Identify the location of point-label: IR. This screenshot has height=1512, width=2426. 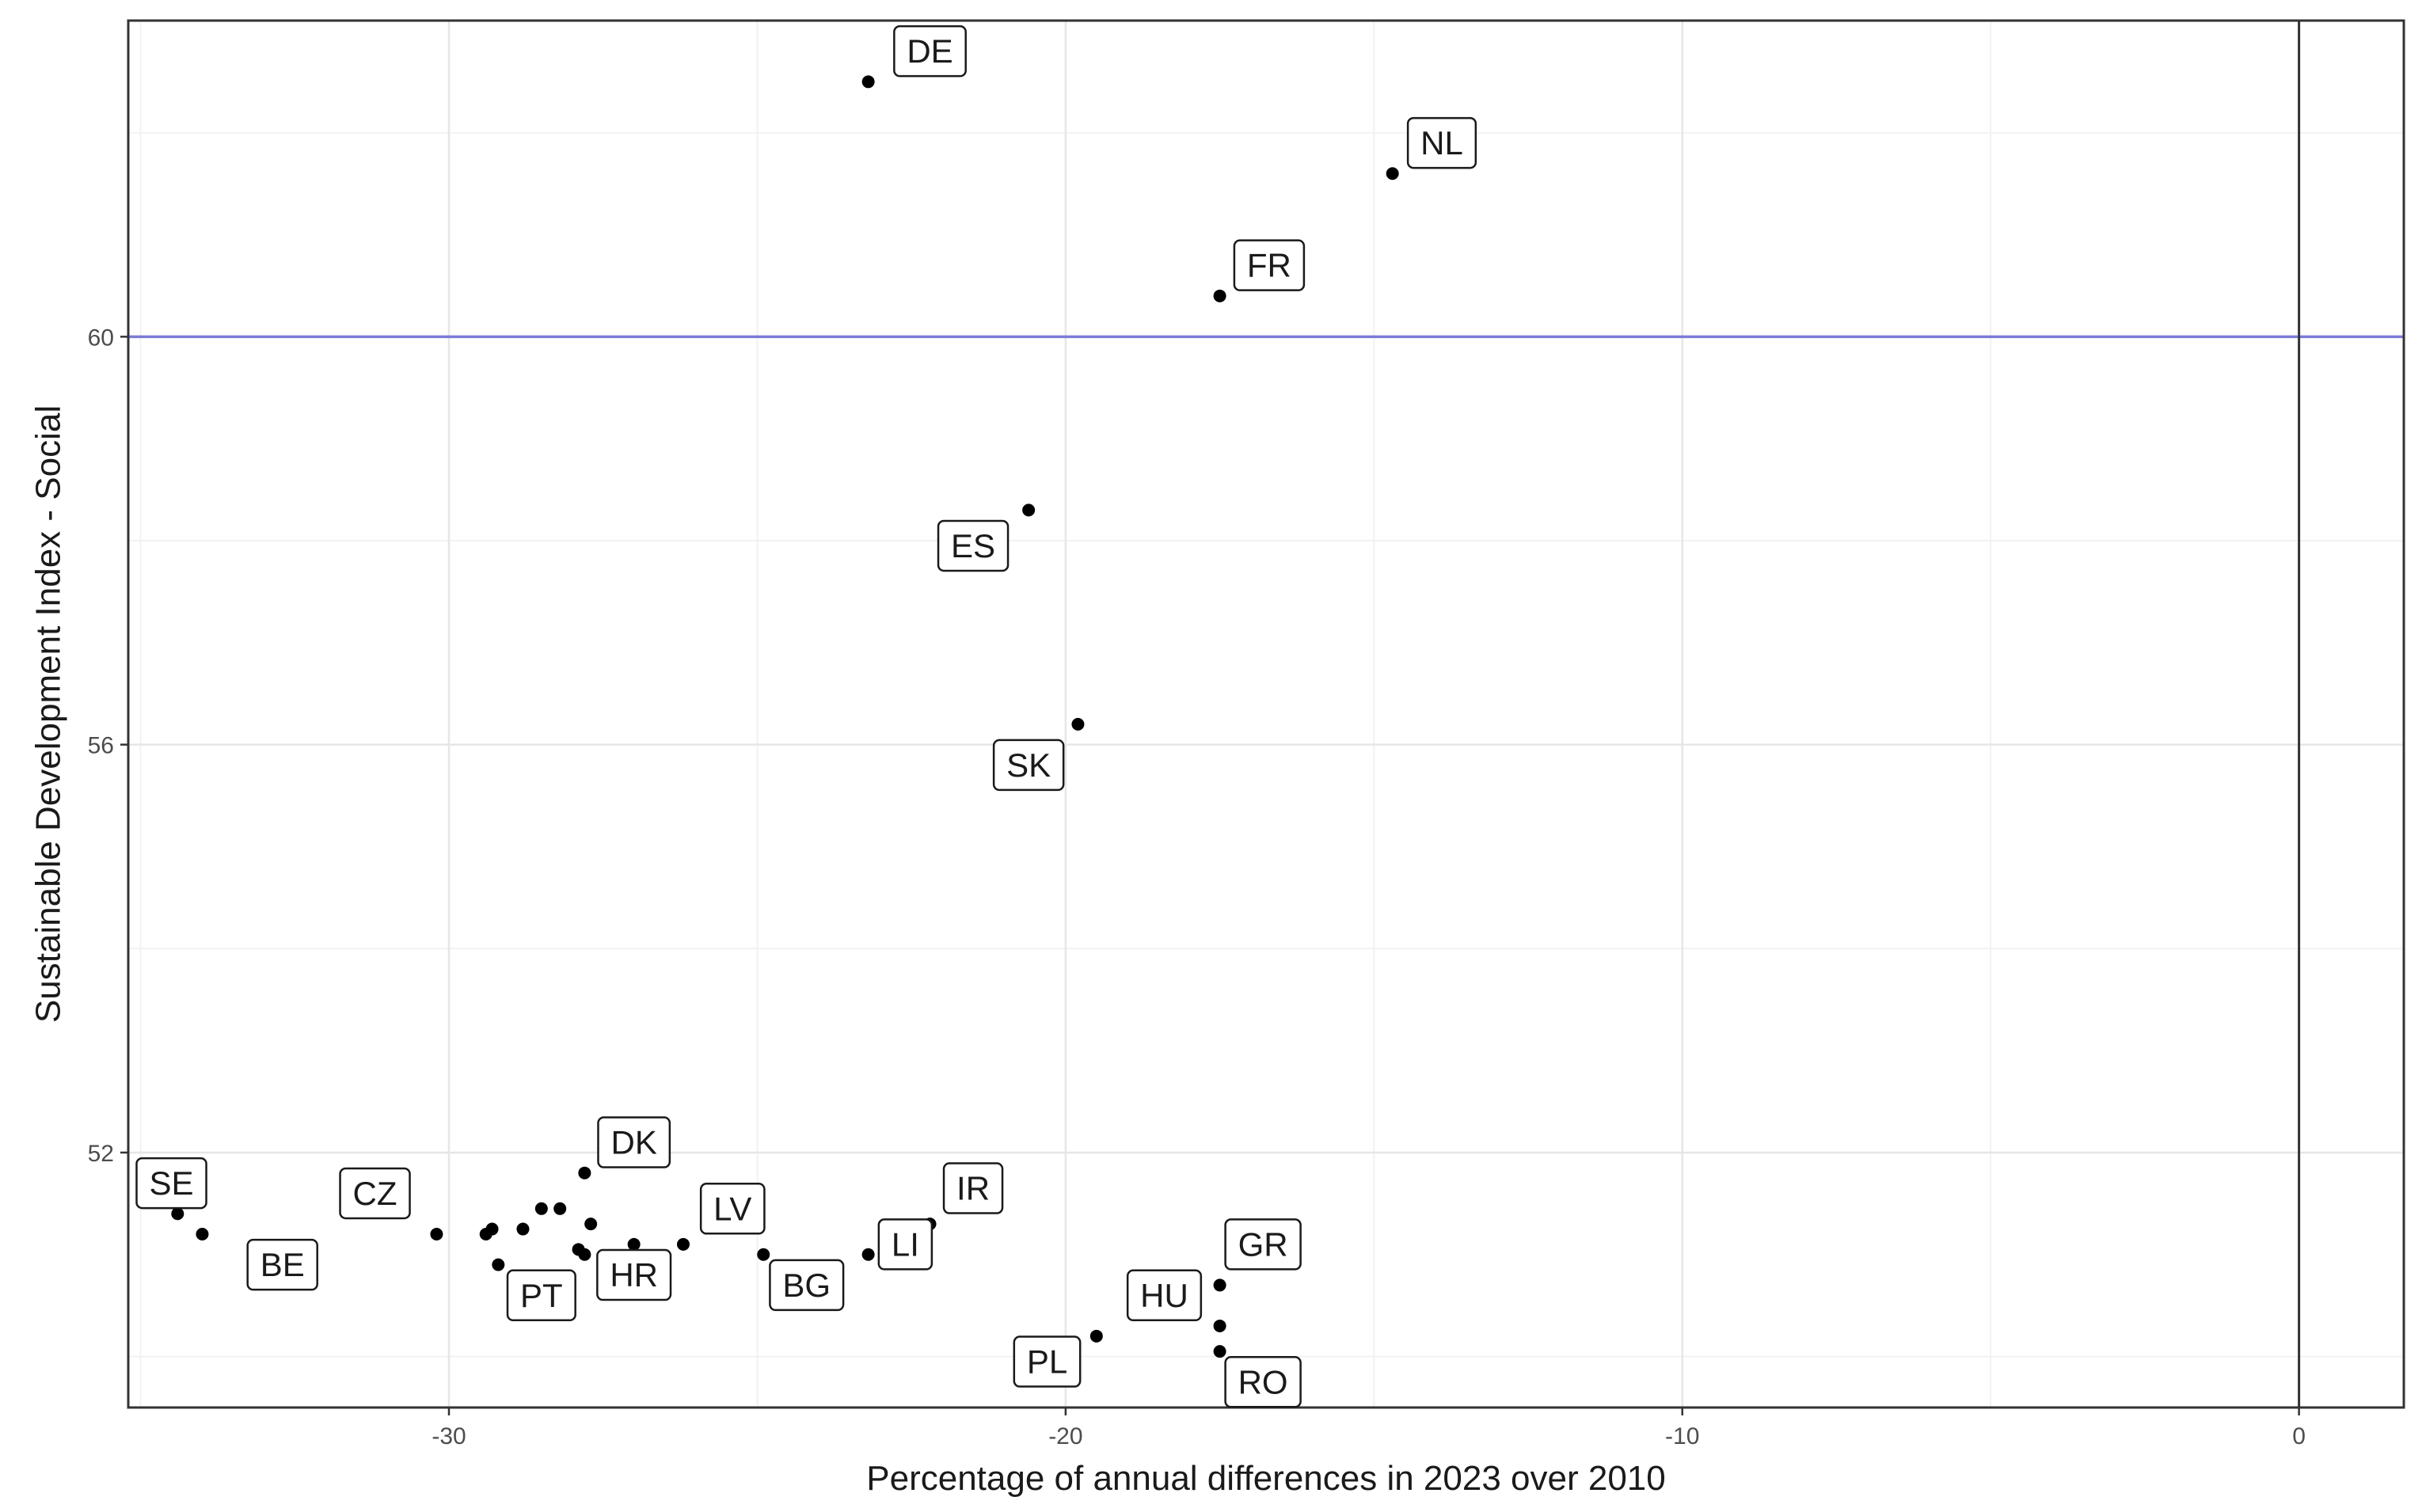
(973, 1188).